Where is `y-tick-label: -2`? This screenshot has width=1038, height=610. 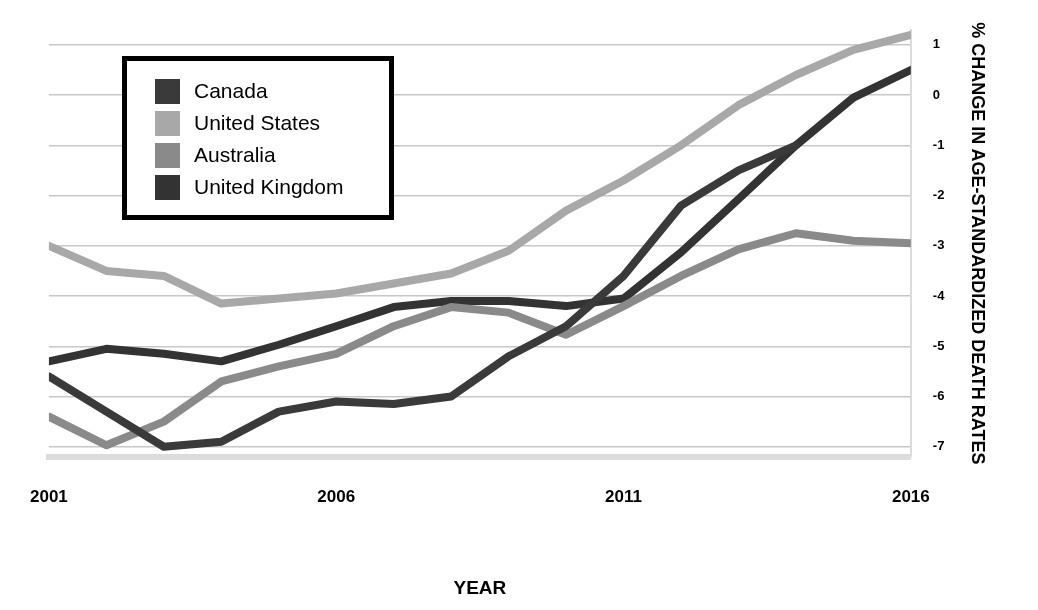 y-tick-label: -2 is located at coordinates (938, 195).